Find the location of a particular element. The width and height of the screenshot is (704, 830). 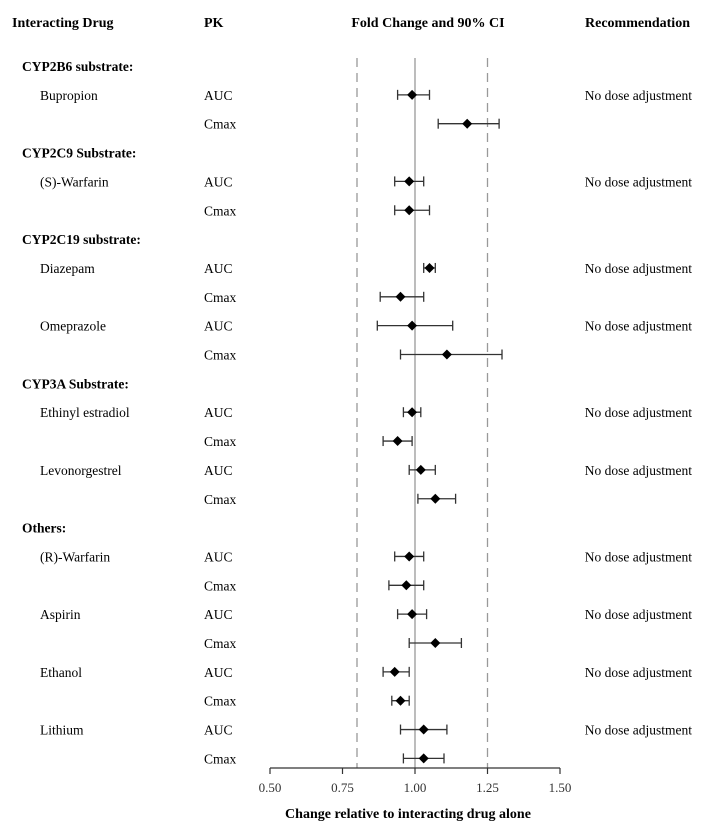

group-label: CYP2C9 Substrate: is located at coordinates (79, 153).